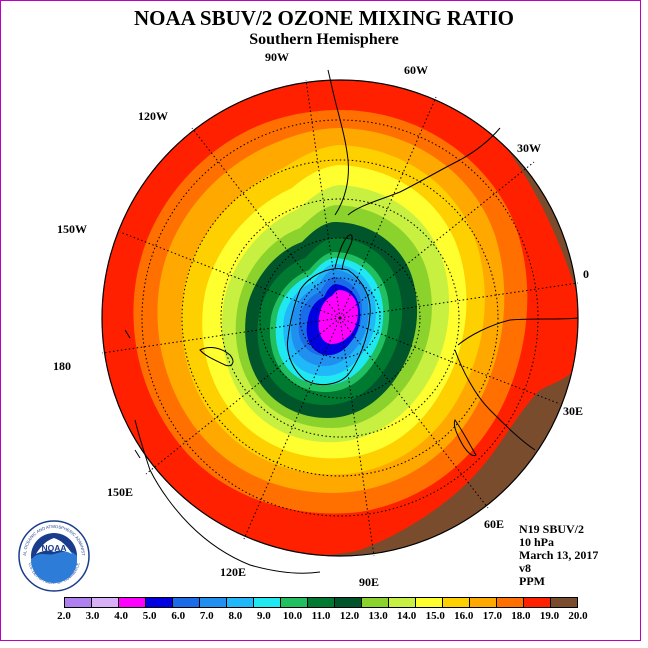 Image resolution: width=648 pixels, height=648 pixels. I want to click on page-title: NOAA SBUV/2 OZONE MIXING RATIO, so click(324, 18).